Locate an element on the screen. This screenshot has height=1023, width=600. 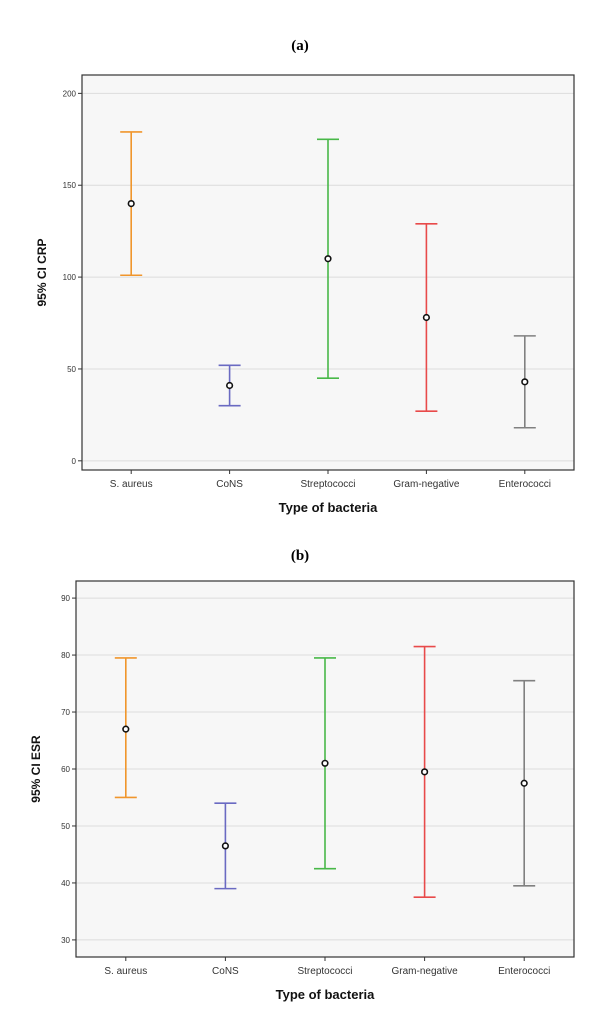
panel-label-b: (b) is located at coordinates (300, 556).